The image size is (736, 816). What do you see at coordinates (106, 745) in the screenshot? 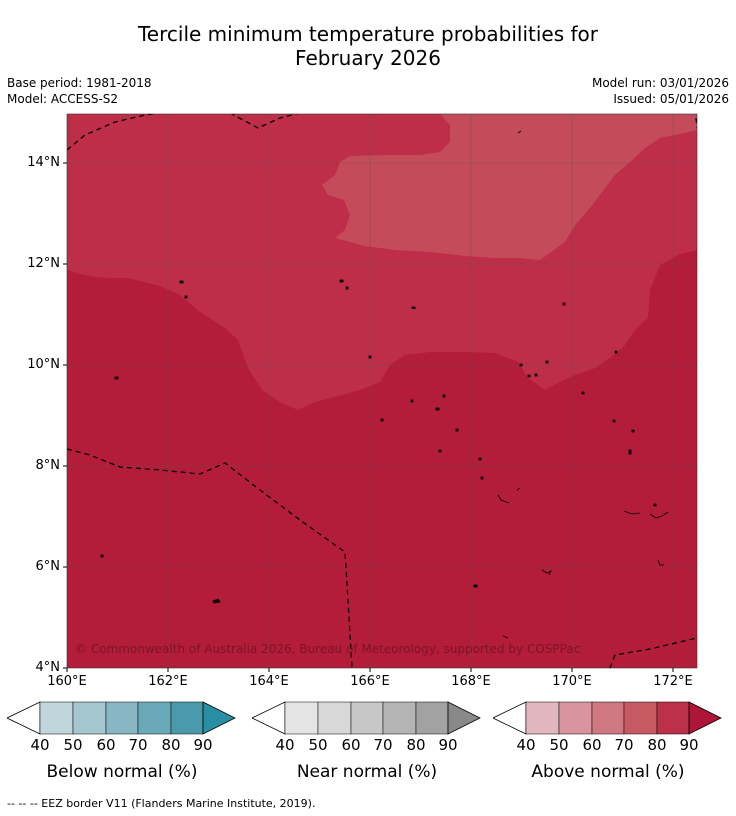
I see `cb-below-tick-60: 60` at bounding box center [106, 745].